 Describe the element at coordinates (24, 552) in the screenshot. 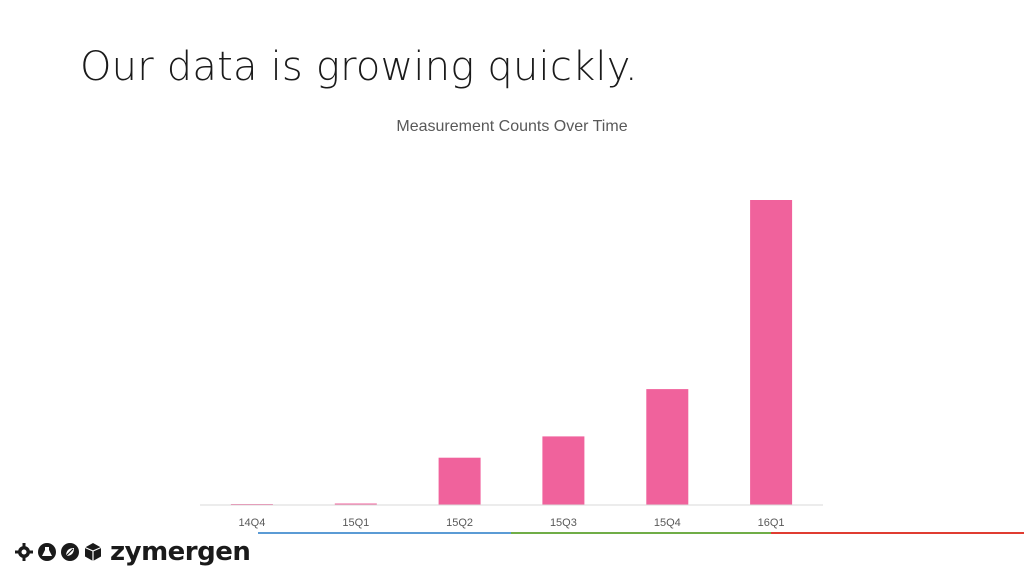

I see `gear-icon` at that location.